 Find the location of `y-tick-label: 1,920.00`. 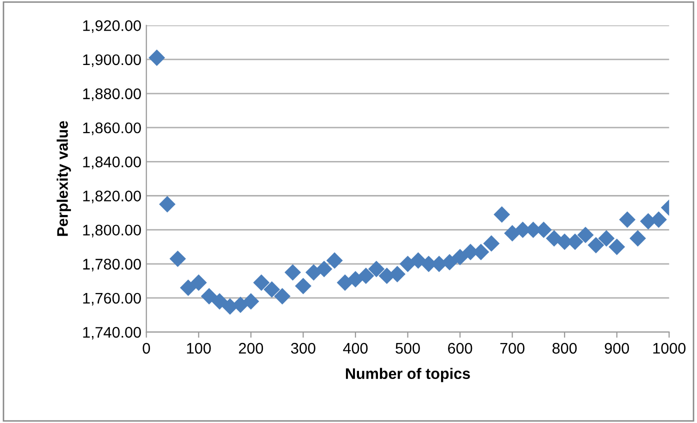

y-tick-label: 1,920.00 is located at coordinates (112, 26).